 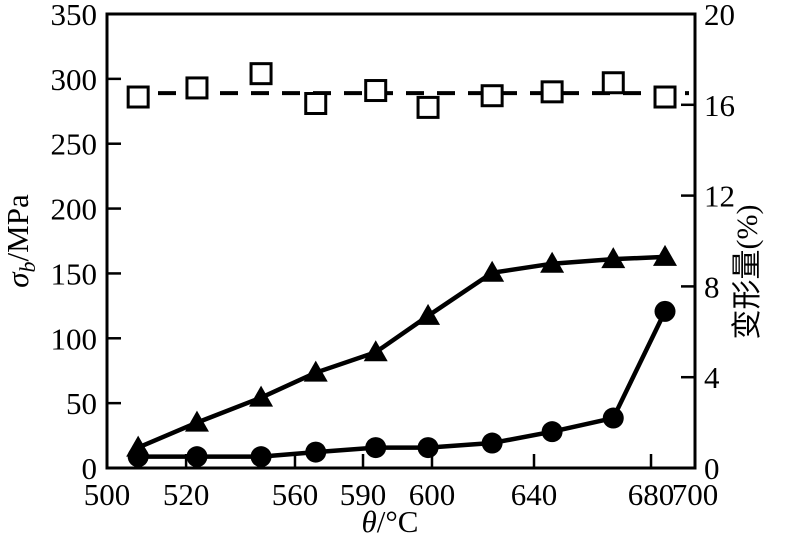 What do you see at coordinates (74, 273) in the screenshot?
I see `y-left-tick-label: 150` at bounding box center [74, 273].